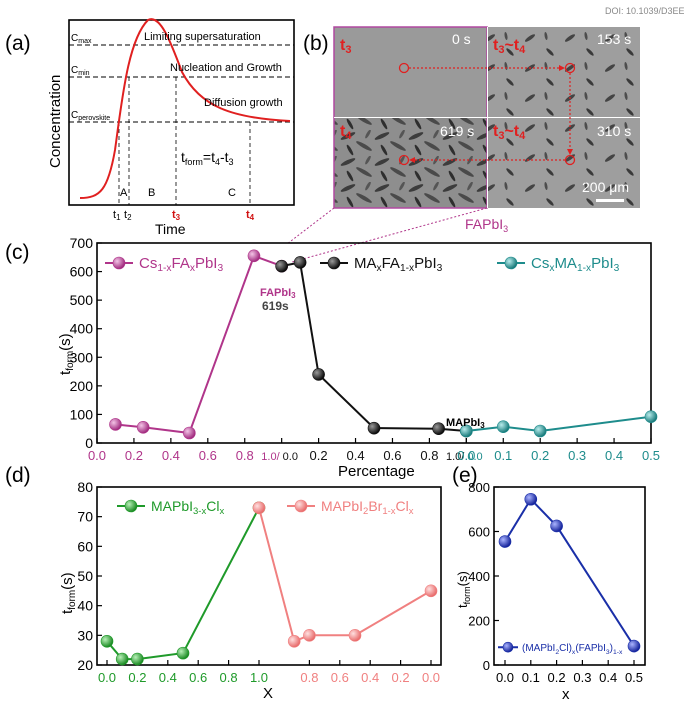 The width and height of the screenshot is (684, 703). Describe the element at coordinates (479, 621) in the screenshot. I see `e-ytick-label: 200` at that location.